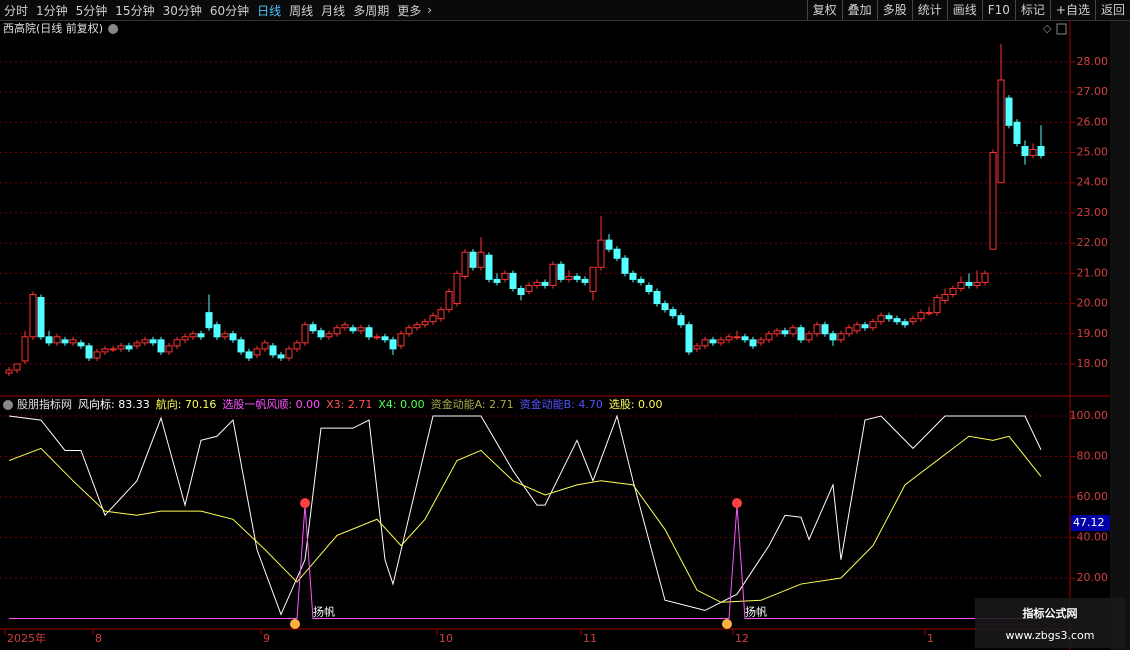 The image size is (1130, 650). I want to click on x-tick-label: 12, so click(742, 638).